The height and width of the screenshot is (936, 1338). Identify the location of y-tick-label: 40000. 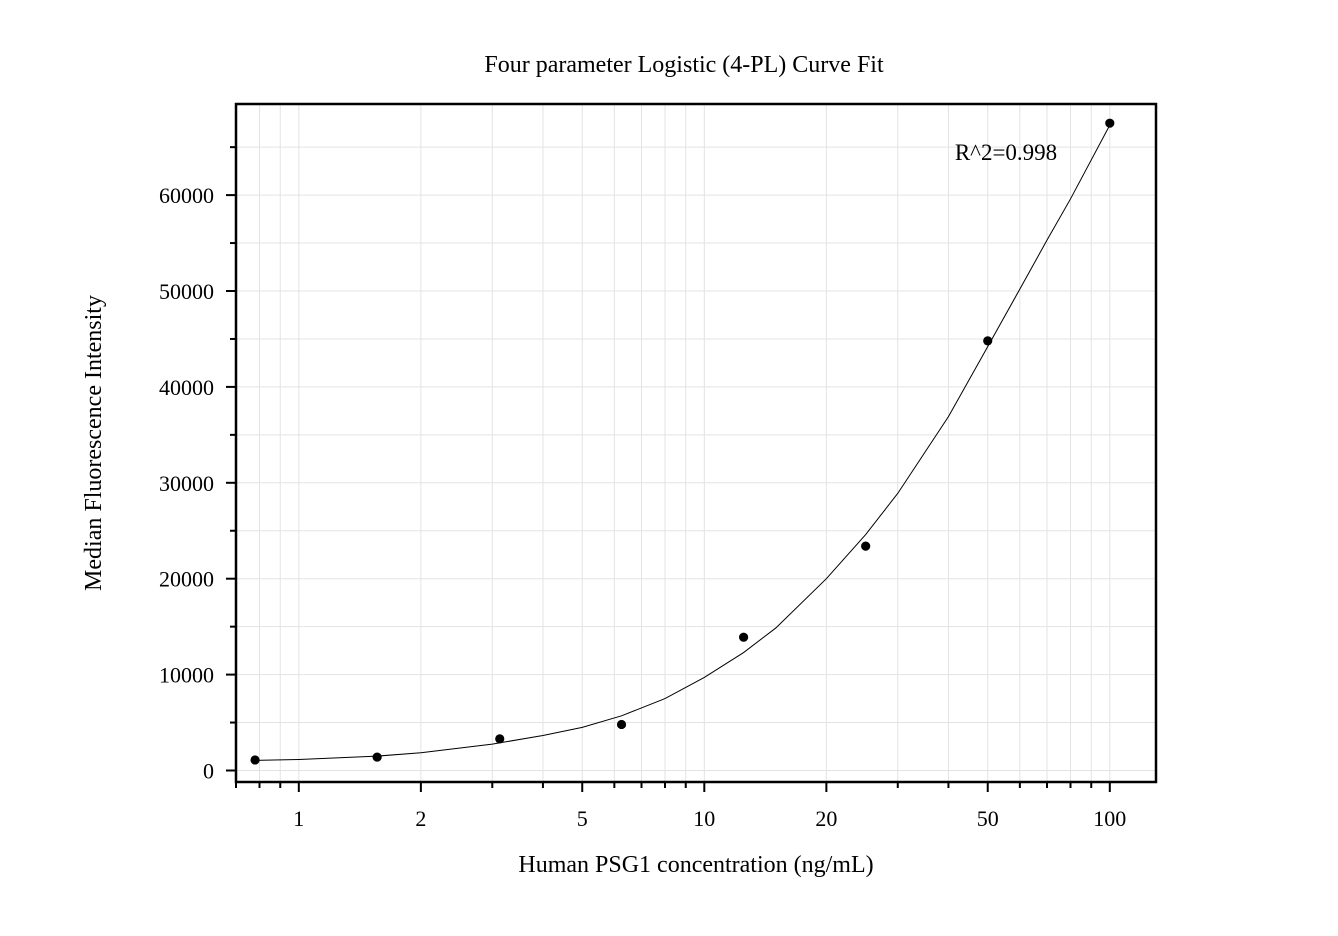
(186, 387).